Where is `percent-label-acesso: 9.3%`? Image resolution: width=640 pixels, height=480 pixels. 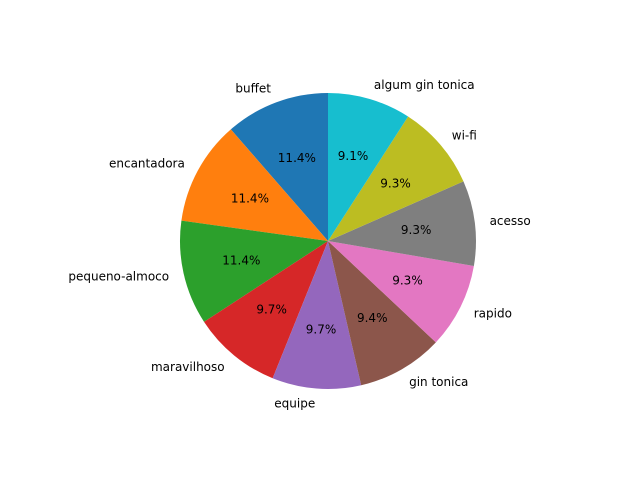
percent-label-acesso: 9.3% is located at coordinates (416, 230).